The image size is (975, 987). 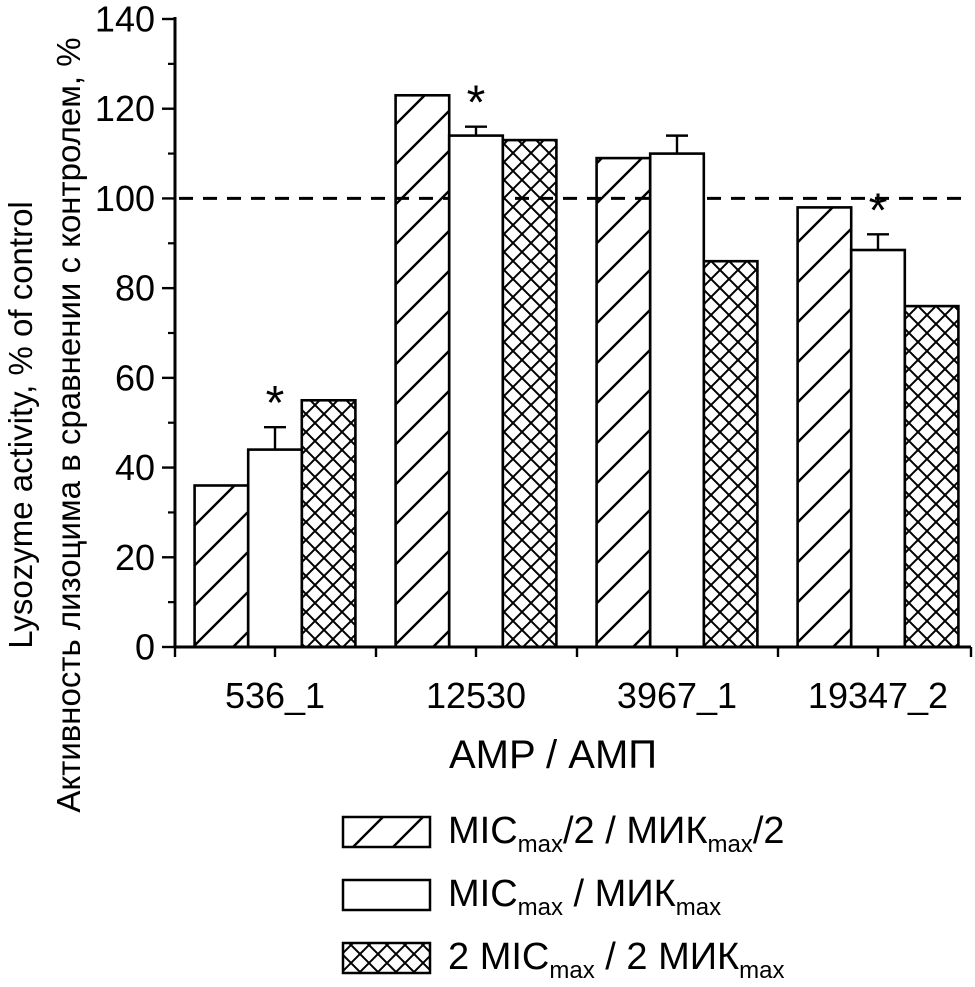 What do you see at coordinates (616, 960) in the screenshot?
I see `legend-label-2: 2 MICmax / 2 МИКmax` at bounding box center [616, 960].